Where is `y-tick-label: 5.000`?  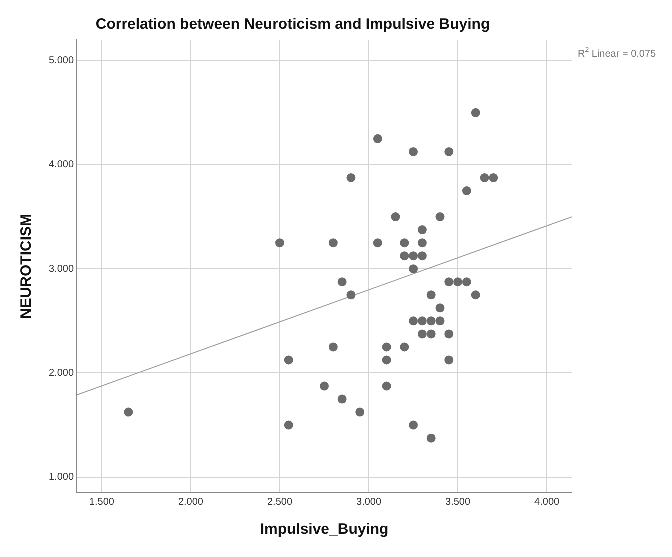
y-tick-label: 5.000 is located at coordinates (61, 61).